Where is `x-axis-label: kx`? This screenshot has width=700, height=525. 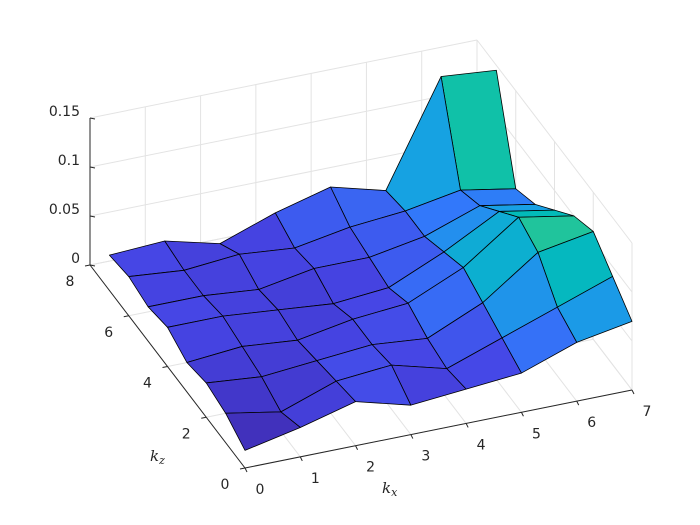
x-axis-label: kx is located at coordinates (390, 489).